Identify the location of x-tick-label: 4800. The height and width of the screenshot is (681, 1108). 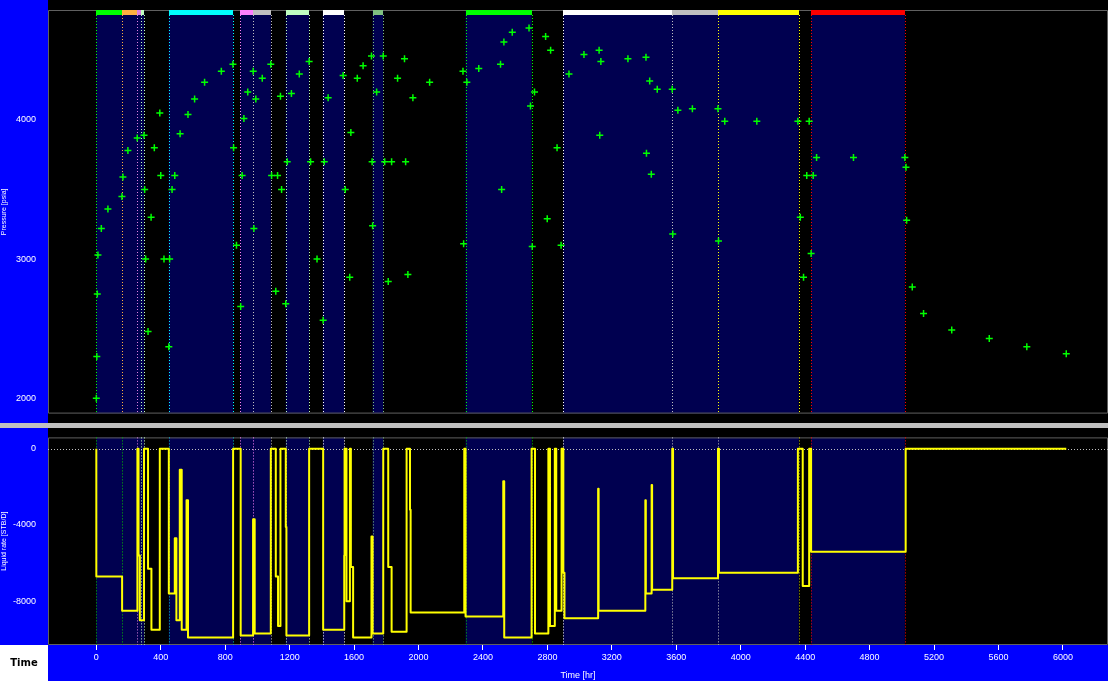
(869, 656).